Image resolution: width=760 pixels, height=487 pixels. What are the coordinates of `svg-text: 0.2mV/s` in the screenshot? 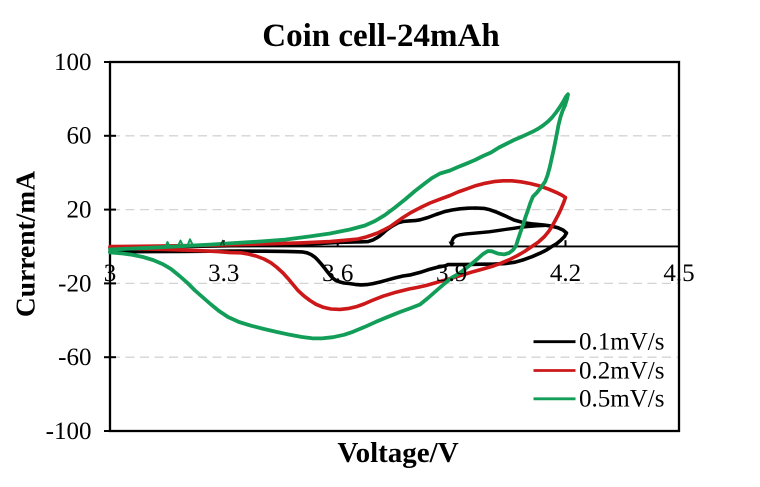 It's located at (621, 370).